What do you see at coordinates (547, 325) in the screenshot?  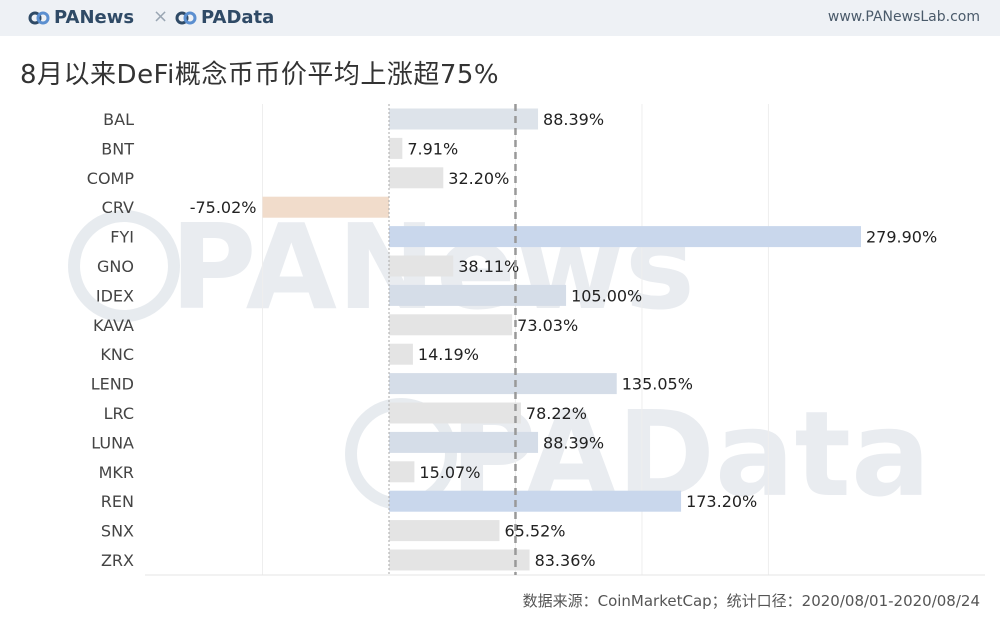 I see `data-label-kava: 73.03%` at bounding box center [547, 325].